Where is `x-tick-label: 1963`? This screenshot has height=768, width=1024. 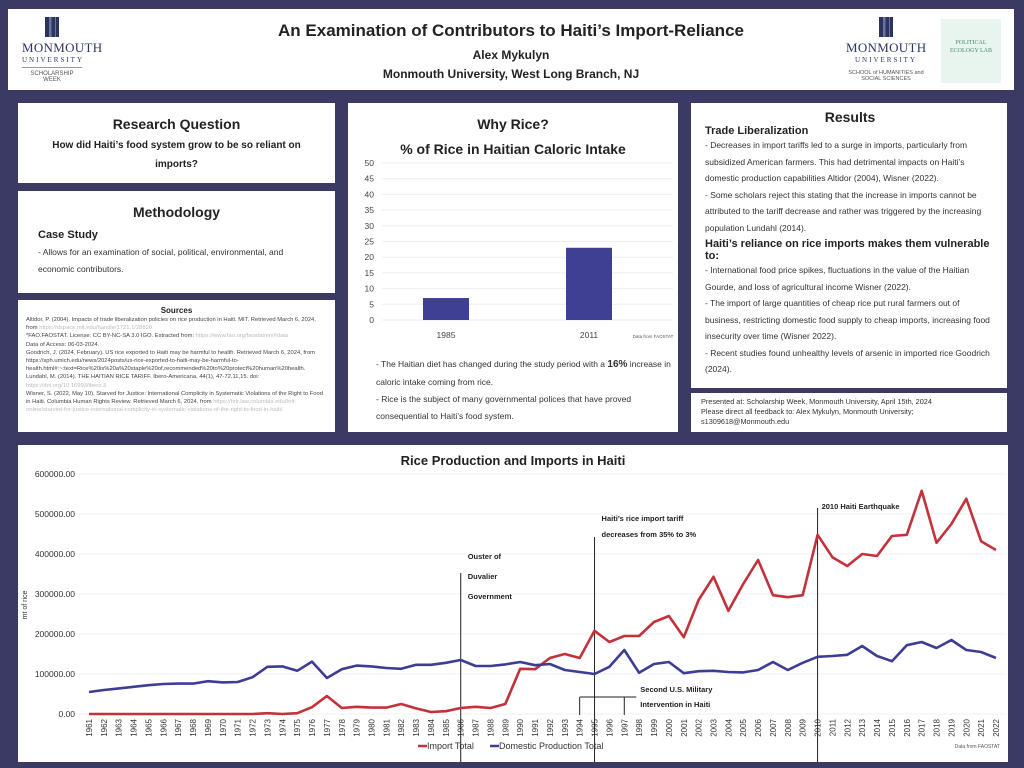
x-tick-label: 1963 is located at coordinates (119, 727).